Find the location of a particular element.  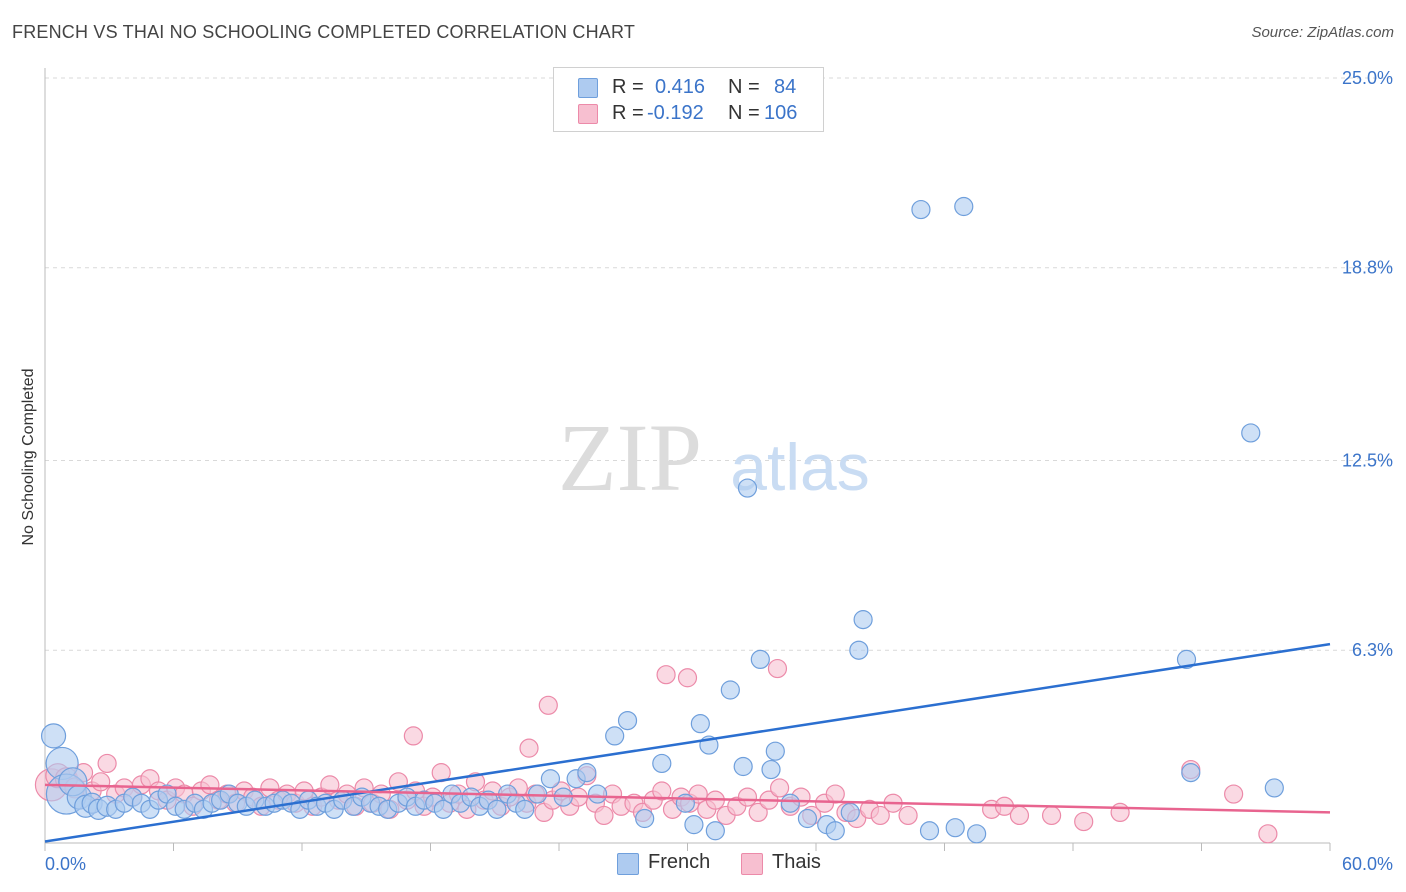

thais-trend-line is located at coordinates (687, 798).